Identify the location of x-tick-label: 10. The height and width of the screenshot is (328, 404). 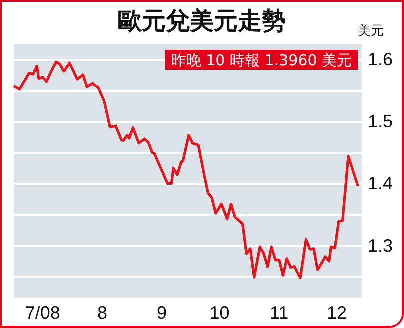
(220, 313).